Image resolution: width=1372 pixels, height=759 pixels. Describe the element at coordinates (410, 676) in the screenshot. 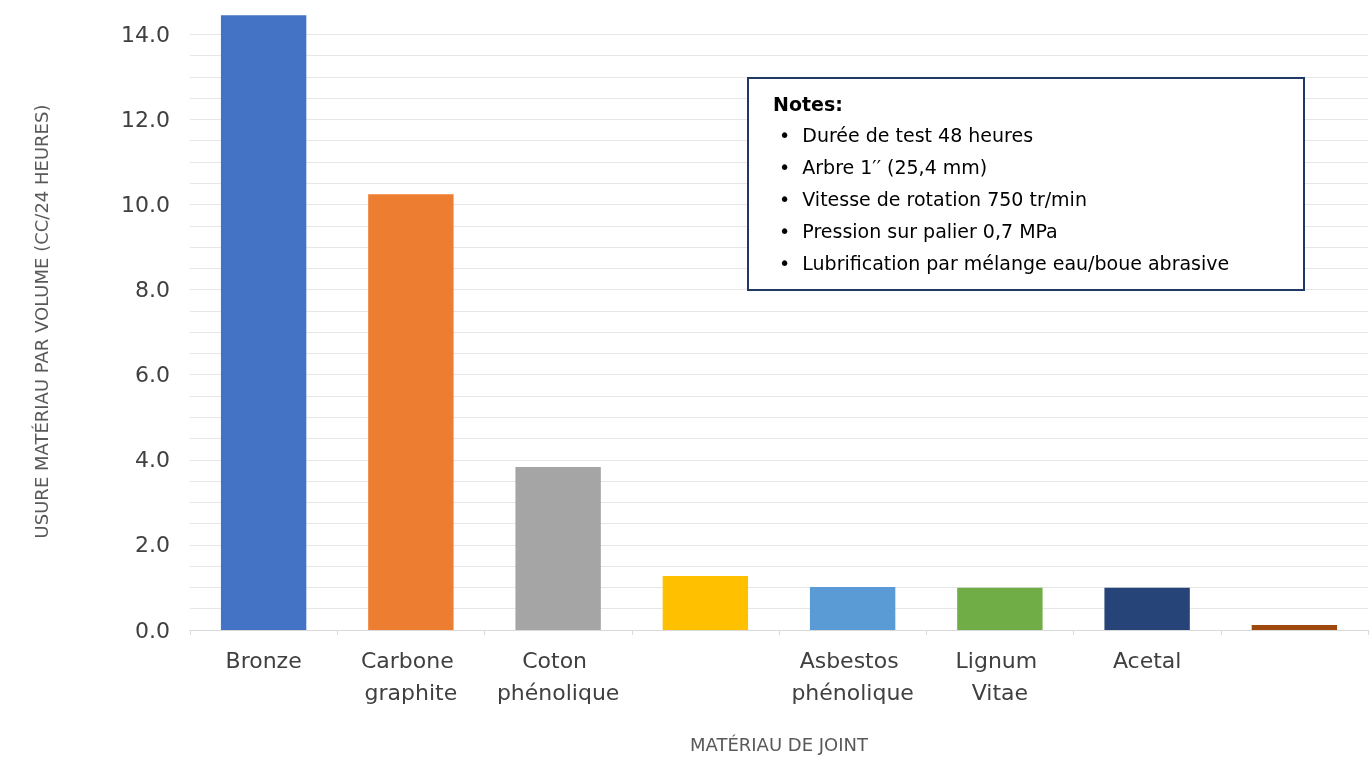

I see `x-tick-label: Carbone graphite` at that location.